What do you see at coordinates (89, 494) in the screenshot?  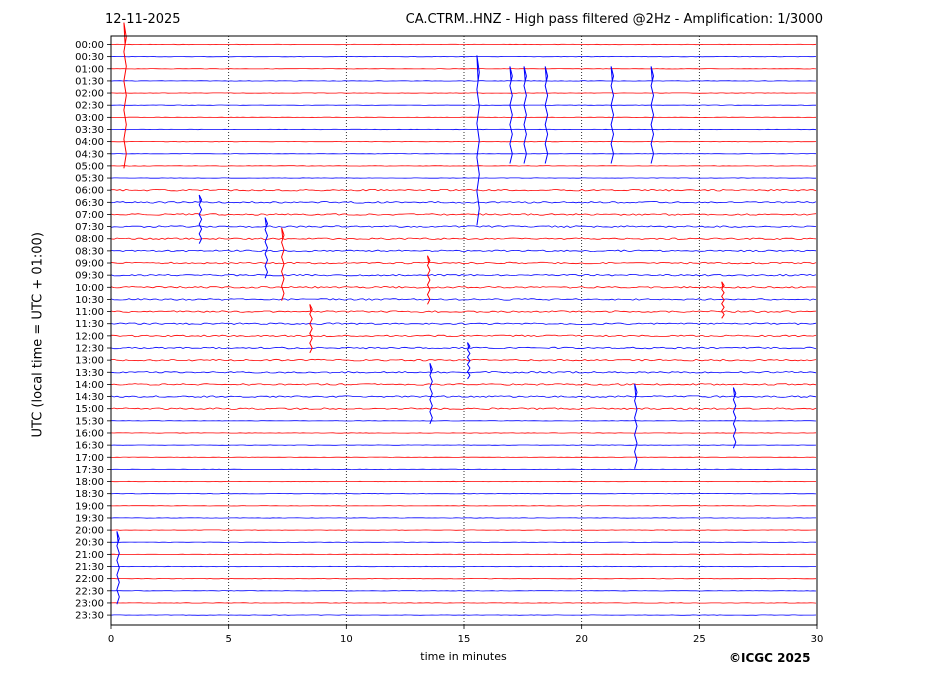 I see `y-tick-label: 18:30` at bounding box center [89, 494].